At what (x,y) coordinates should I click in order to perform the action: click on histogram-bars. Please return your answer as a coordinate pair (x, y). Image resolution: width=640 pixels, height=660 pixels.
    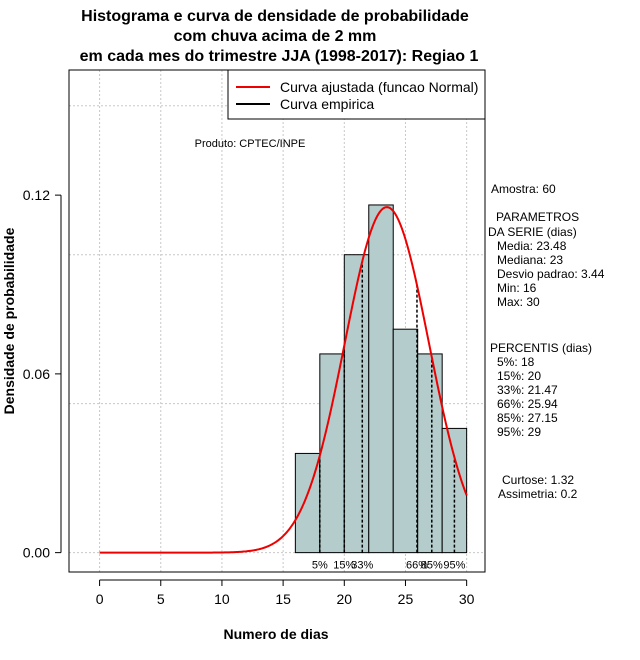
    Looking at the image, I should click on (381, 379).